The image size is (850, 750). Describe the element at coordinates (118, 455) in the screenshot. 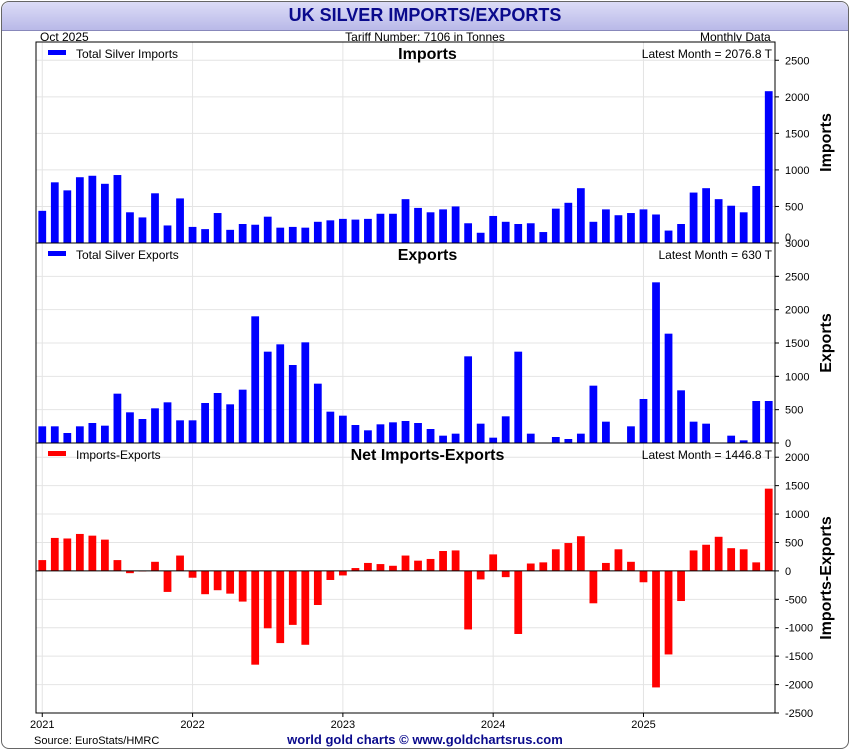

I see `net-legend-label: Imports-Exports` at that location.